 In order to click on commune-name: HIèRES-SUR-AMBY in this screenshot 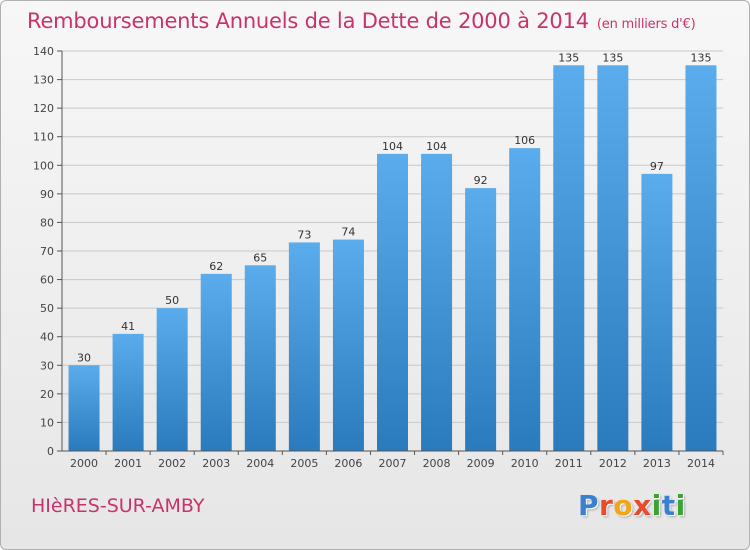, I will do `click(118, 506)`.